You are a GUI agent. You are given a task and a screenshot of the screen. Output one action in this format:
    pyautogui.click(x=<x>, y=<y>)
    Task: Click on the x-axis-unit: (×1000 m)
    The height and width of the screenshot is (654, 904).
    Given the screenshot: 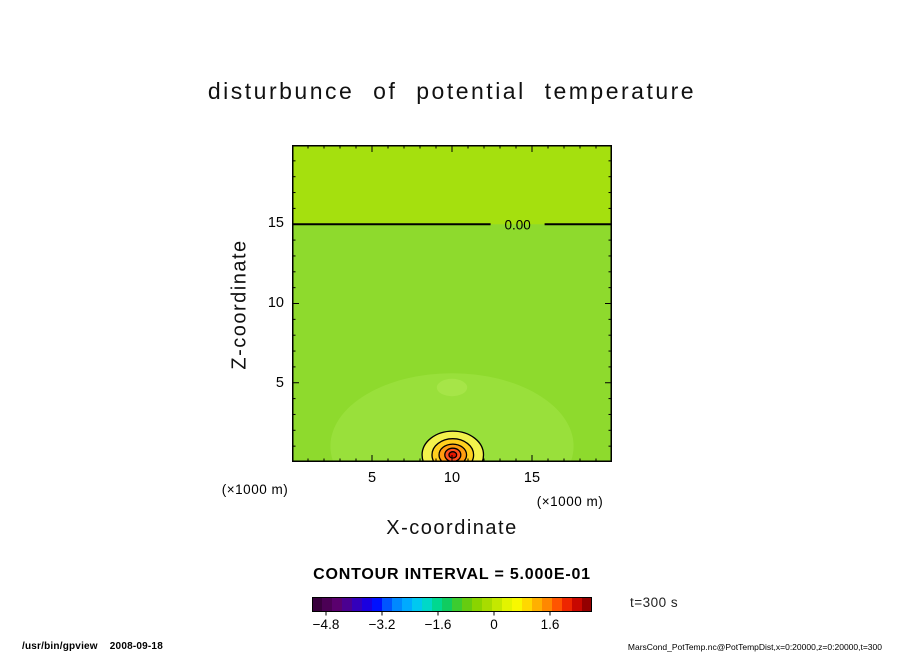 What is the action you would take?
    pyautogui.click(x=570, y=501)
    